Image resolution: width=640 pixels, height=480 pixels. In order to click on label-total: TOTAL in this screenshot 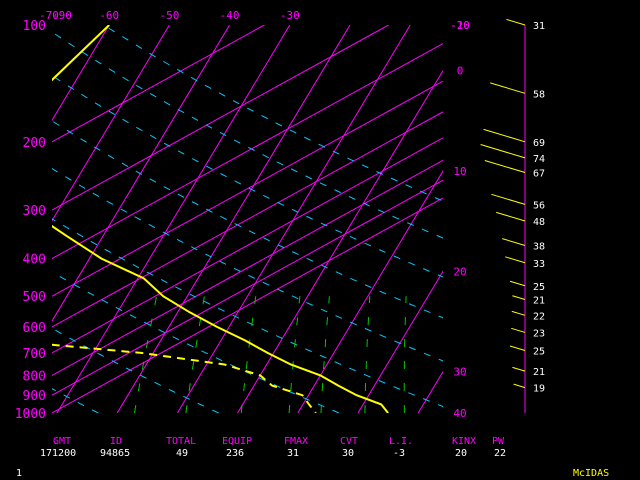, I will do `click(181, 441)`.